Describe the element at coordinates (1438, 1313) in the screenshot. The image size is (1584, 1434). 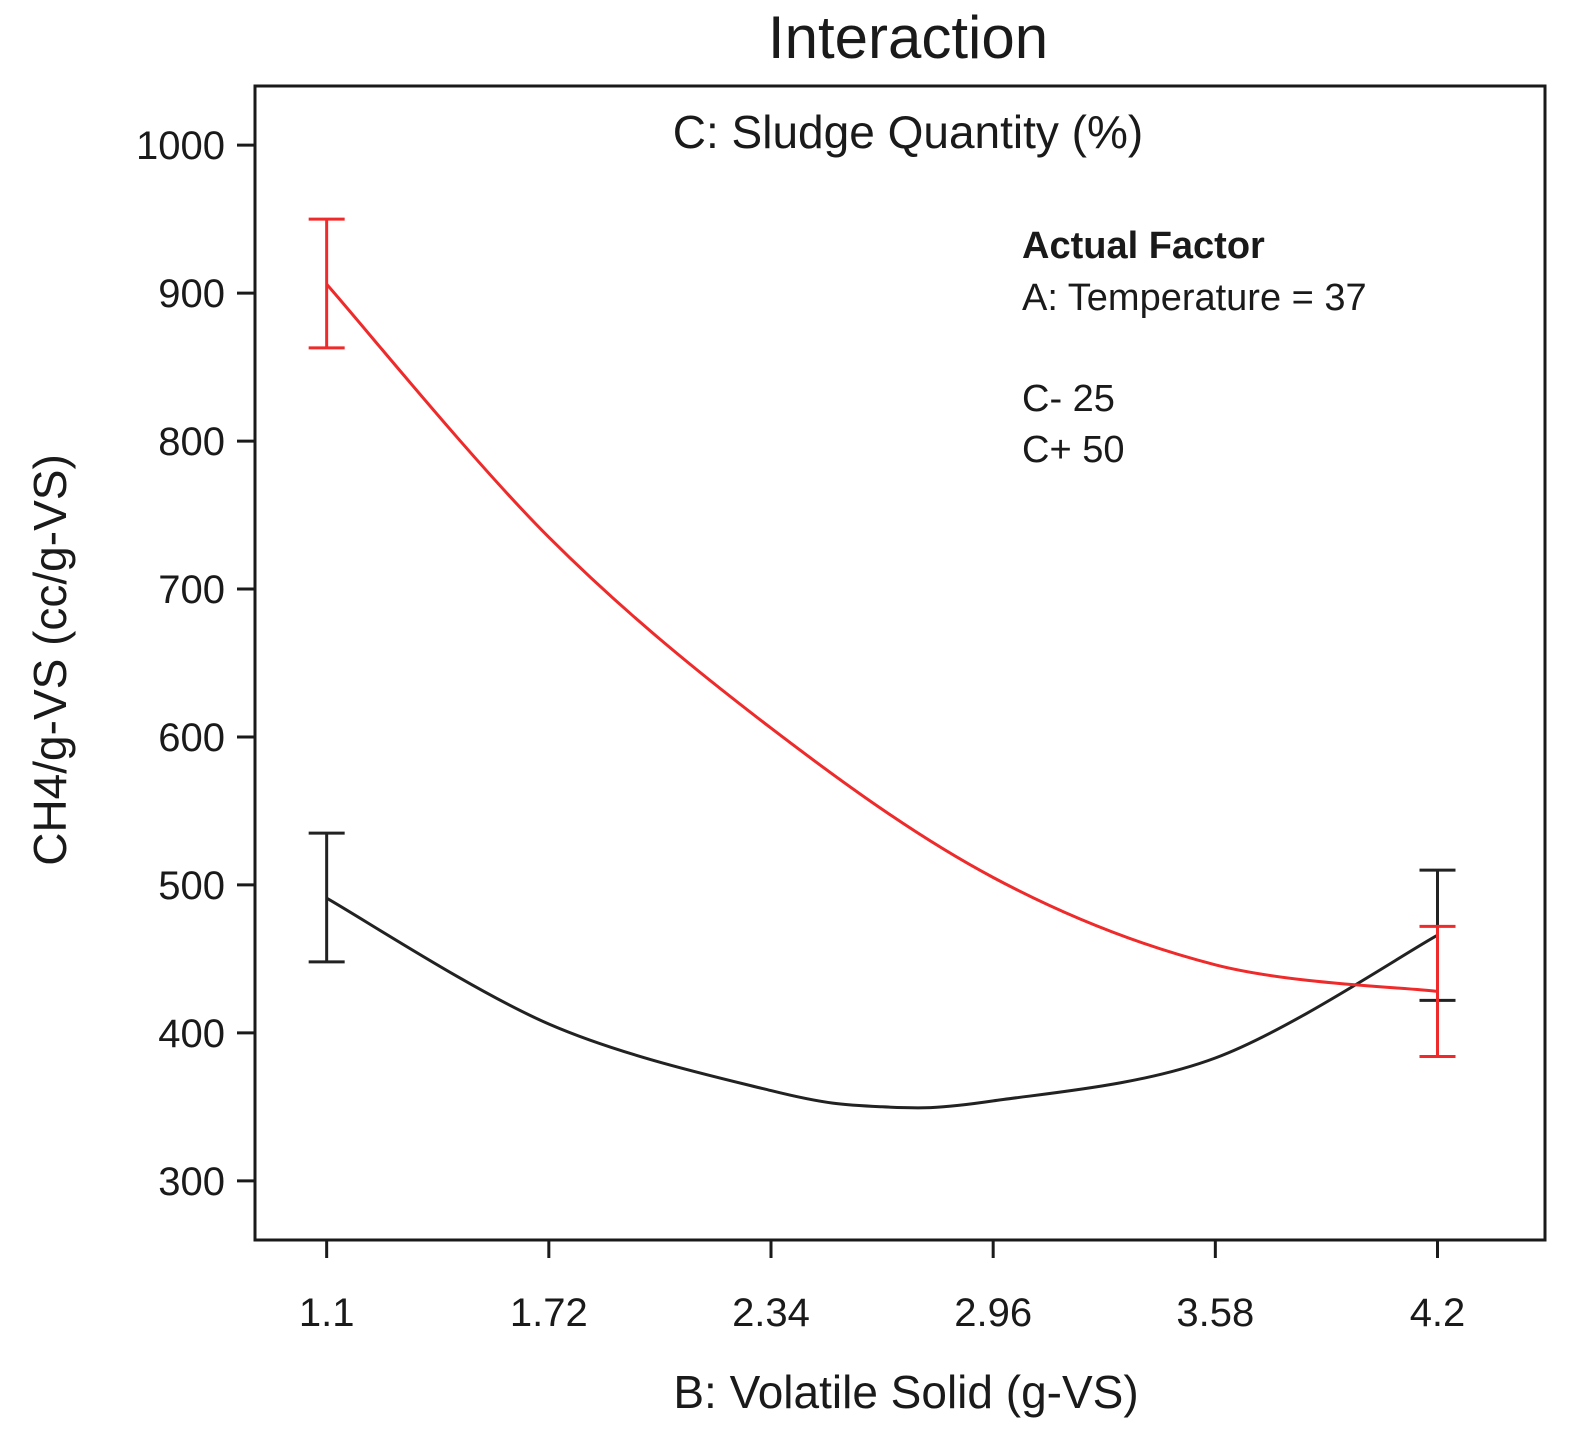
I see `x-tick-label: 4.2` at that location.